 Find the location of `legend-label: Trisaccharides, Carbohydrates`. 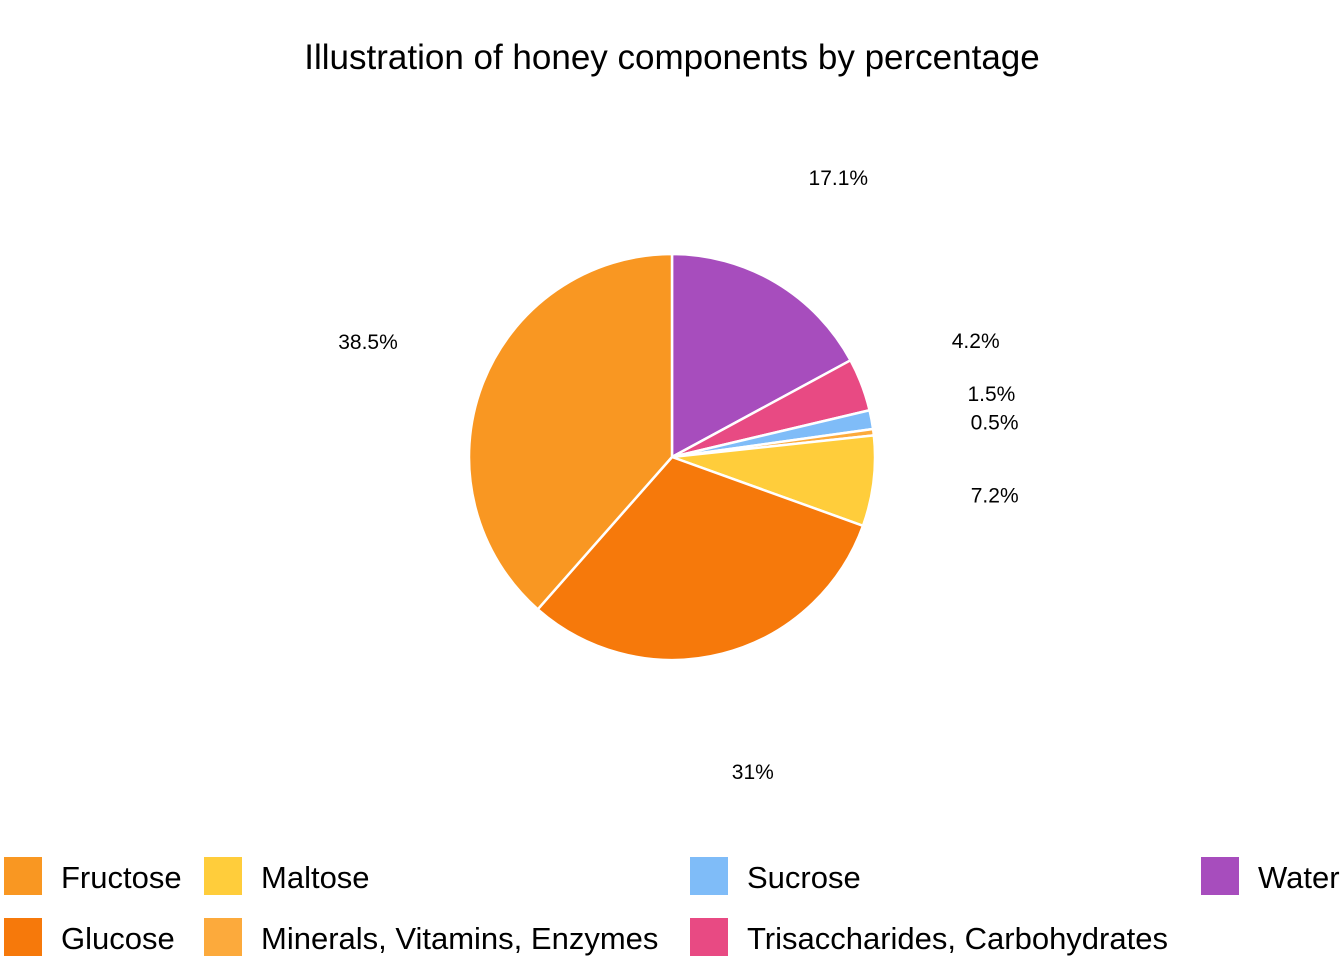

legend-label: Trisaccharides, Carbohydrates is located at coordinates (957, 938).